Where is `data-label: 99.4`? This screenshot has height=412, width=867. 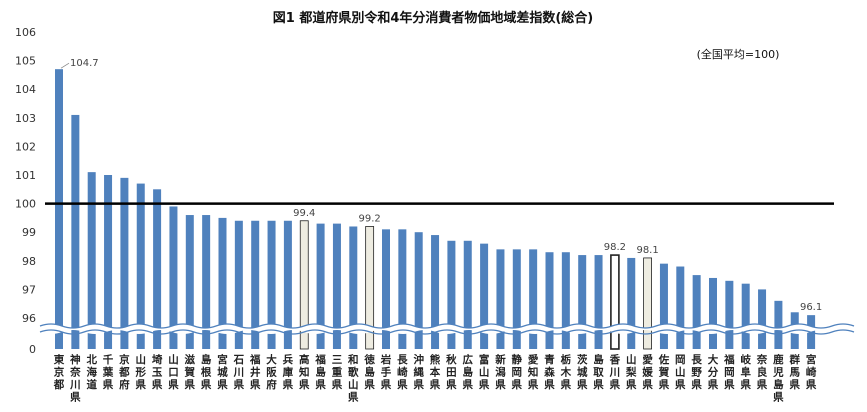
data-label: 99.4 is located at coordinates (304, 213).